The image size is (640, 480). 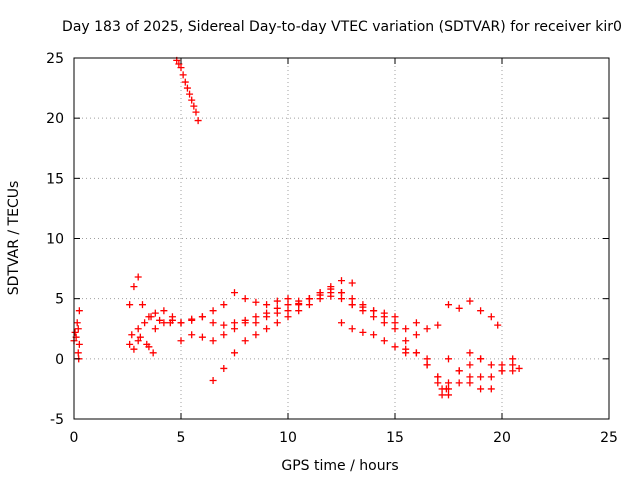 What do you see at coordinates (181, 438) in the screenshot?
I see `x-tick-label: 5` at bounding box center [181, 438].